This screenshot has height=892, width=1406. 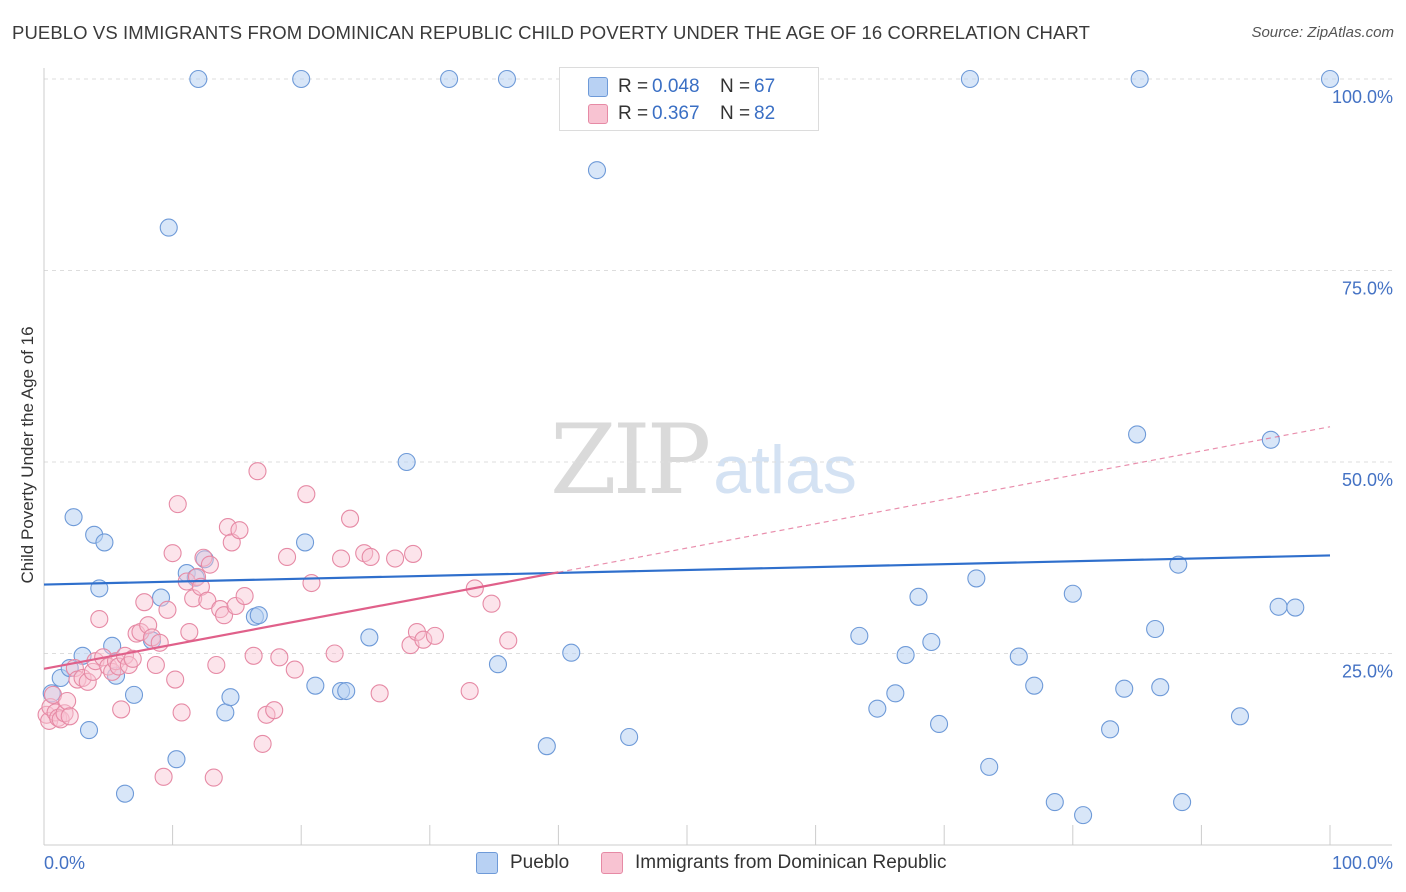 I want to click on trend-line-pueblo, so click(x=687, y=570).